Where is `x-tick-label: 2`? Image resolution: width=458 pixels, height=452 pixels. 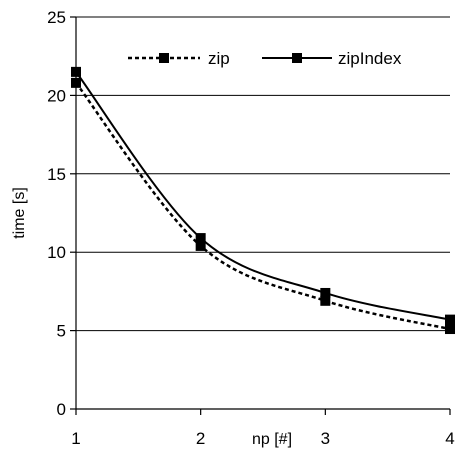
x-tick-label: 2 is located at coordinates (200, 438).